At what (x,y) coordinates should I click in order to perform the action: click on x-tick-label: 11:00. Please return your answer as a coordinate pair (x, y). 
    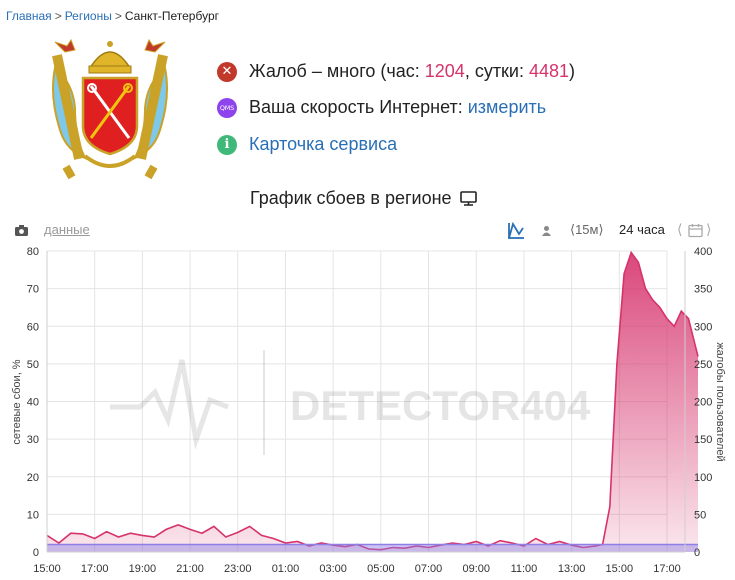
    Looking at the image, I should click on (524, 569).